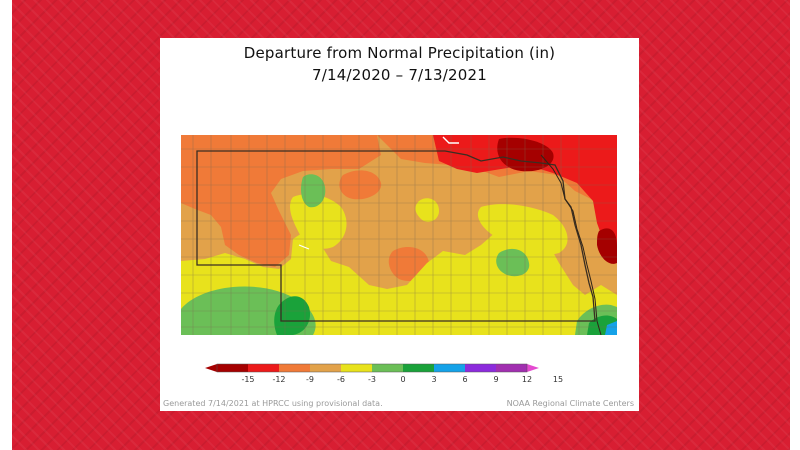 The image size is (800, 450). What do you see at coordinates (527, 379) in the screenshot?
I see `legend-tick-label: 12` at bounding box center [527, 379].